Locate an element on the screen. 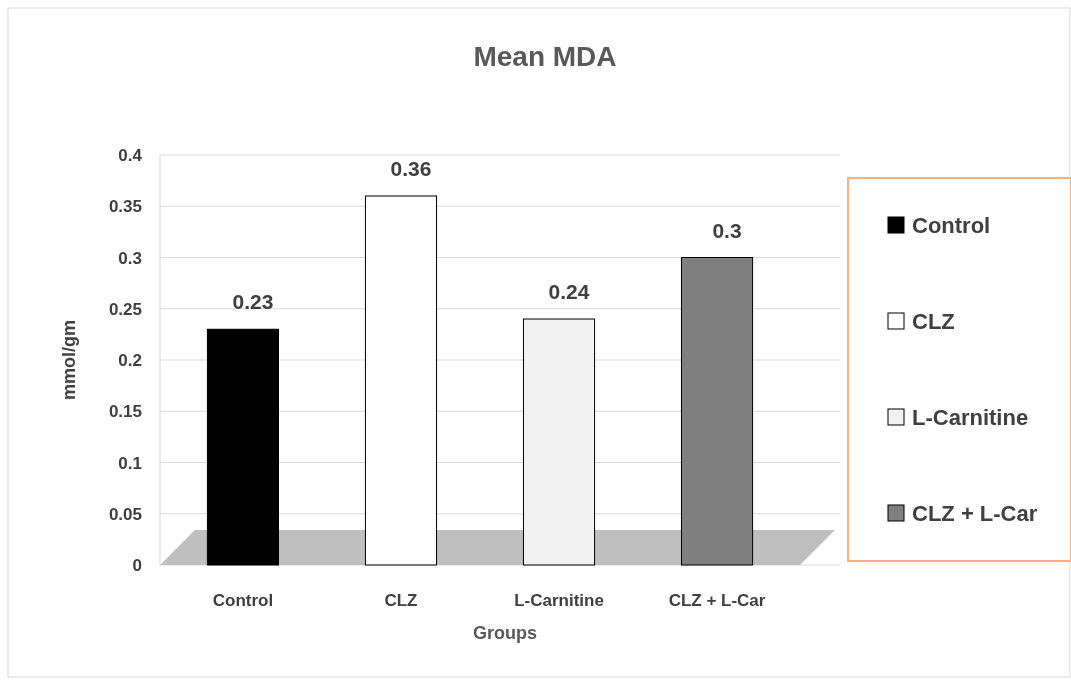  legend-label: CLZ + L-Car is located at coordinates (975, 513).